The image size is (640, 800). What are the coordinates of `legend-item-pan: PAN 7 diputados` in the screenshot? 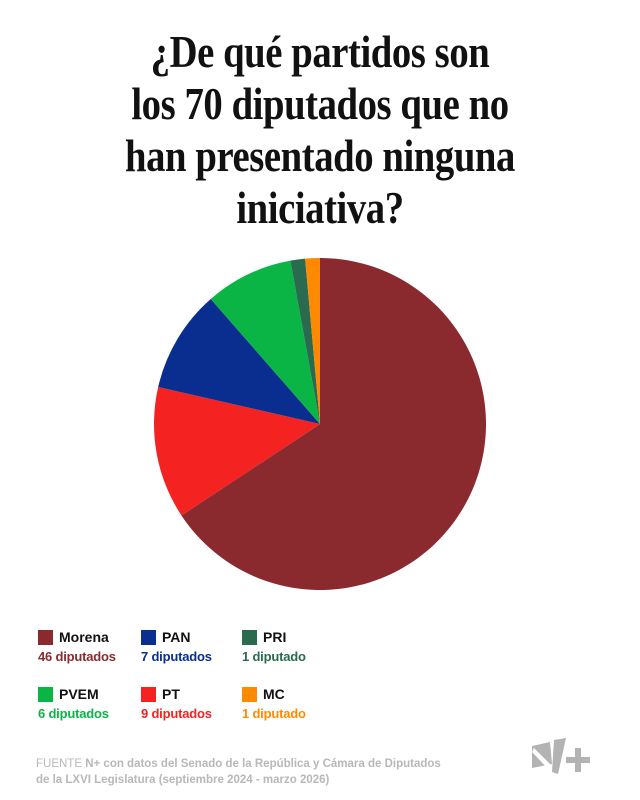 It's located at (196, 646).